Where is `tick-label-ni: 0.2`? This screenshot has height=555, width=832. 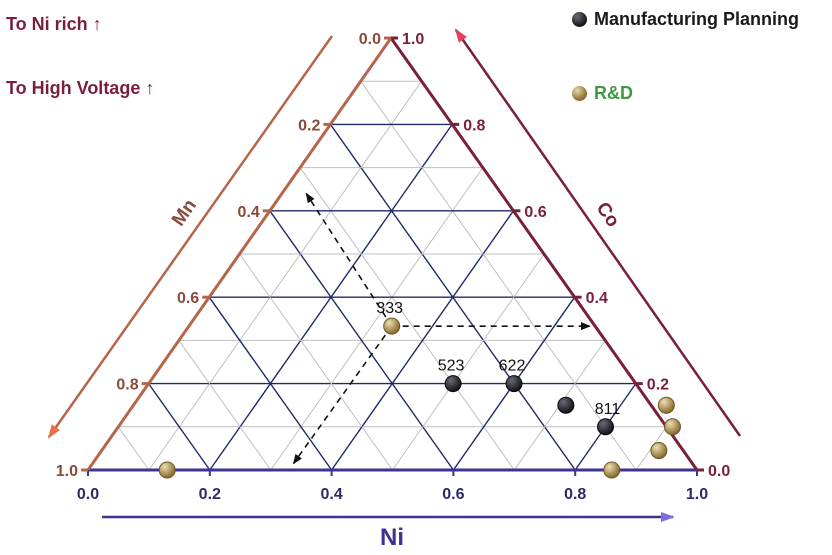
tick-label-ni: 0.2 is located at coordinates (210, 494).